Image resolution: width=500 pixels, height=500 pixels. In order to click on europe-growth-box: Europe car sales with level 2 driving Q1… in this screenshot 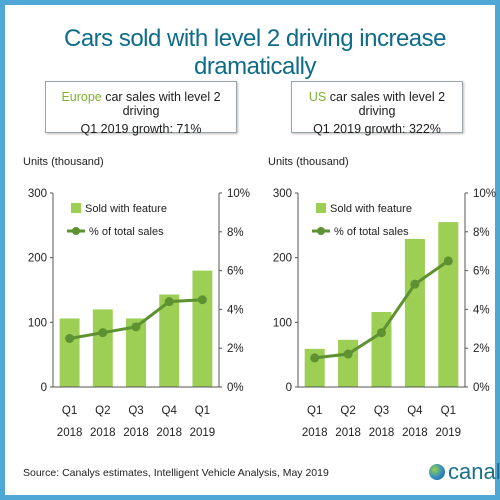, I will do `click(141, 108)`.